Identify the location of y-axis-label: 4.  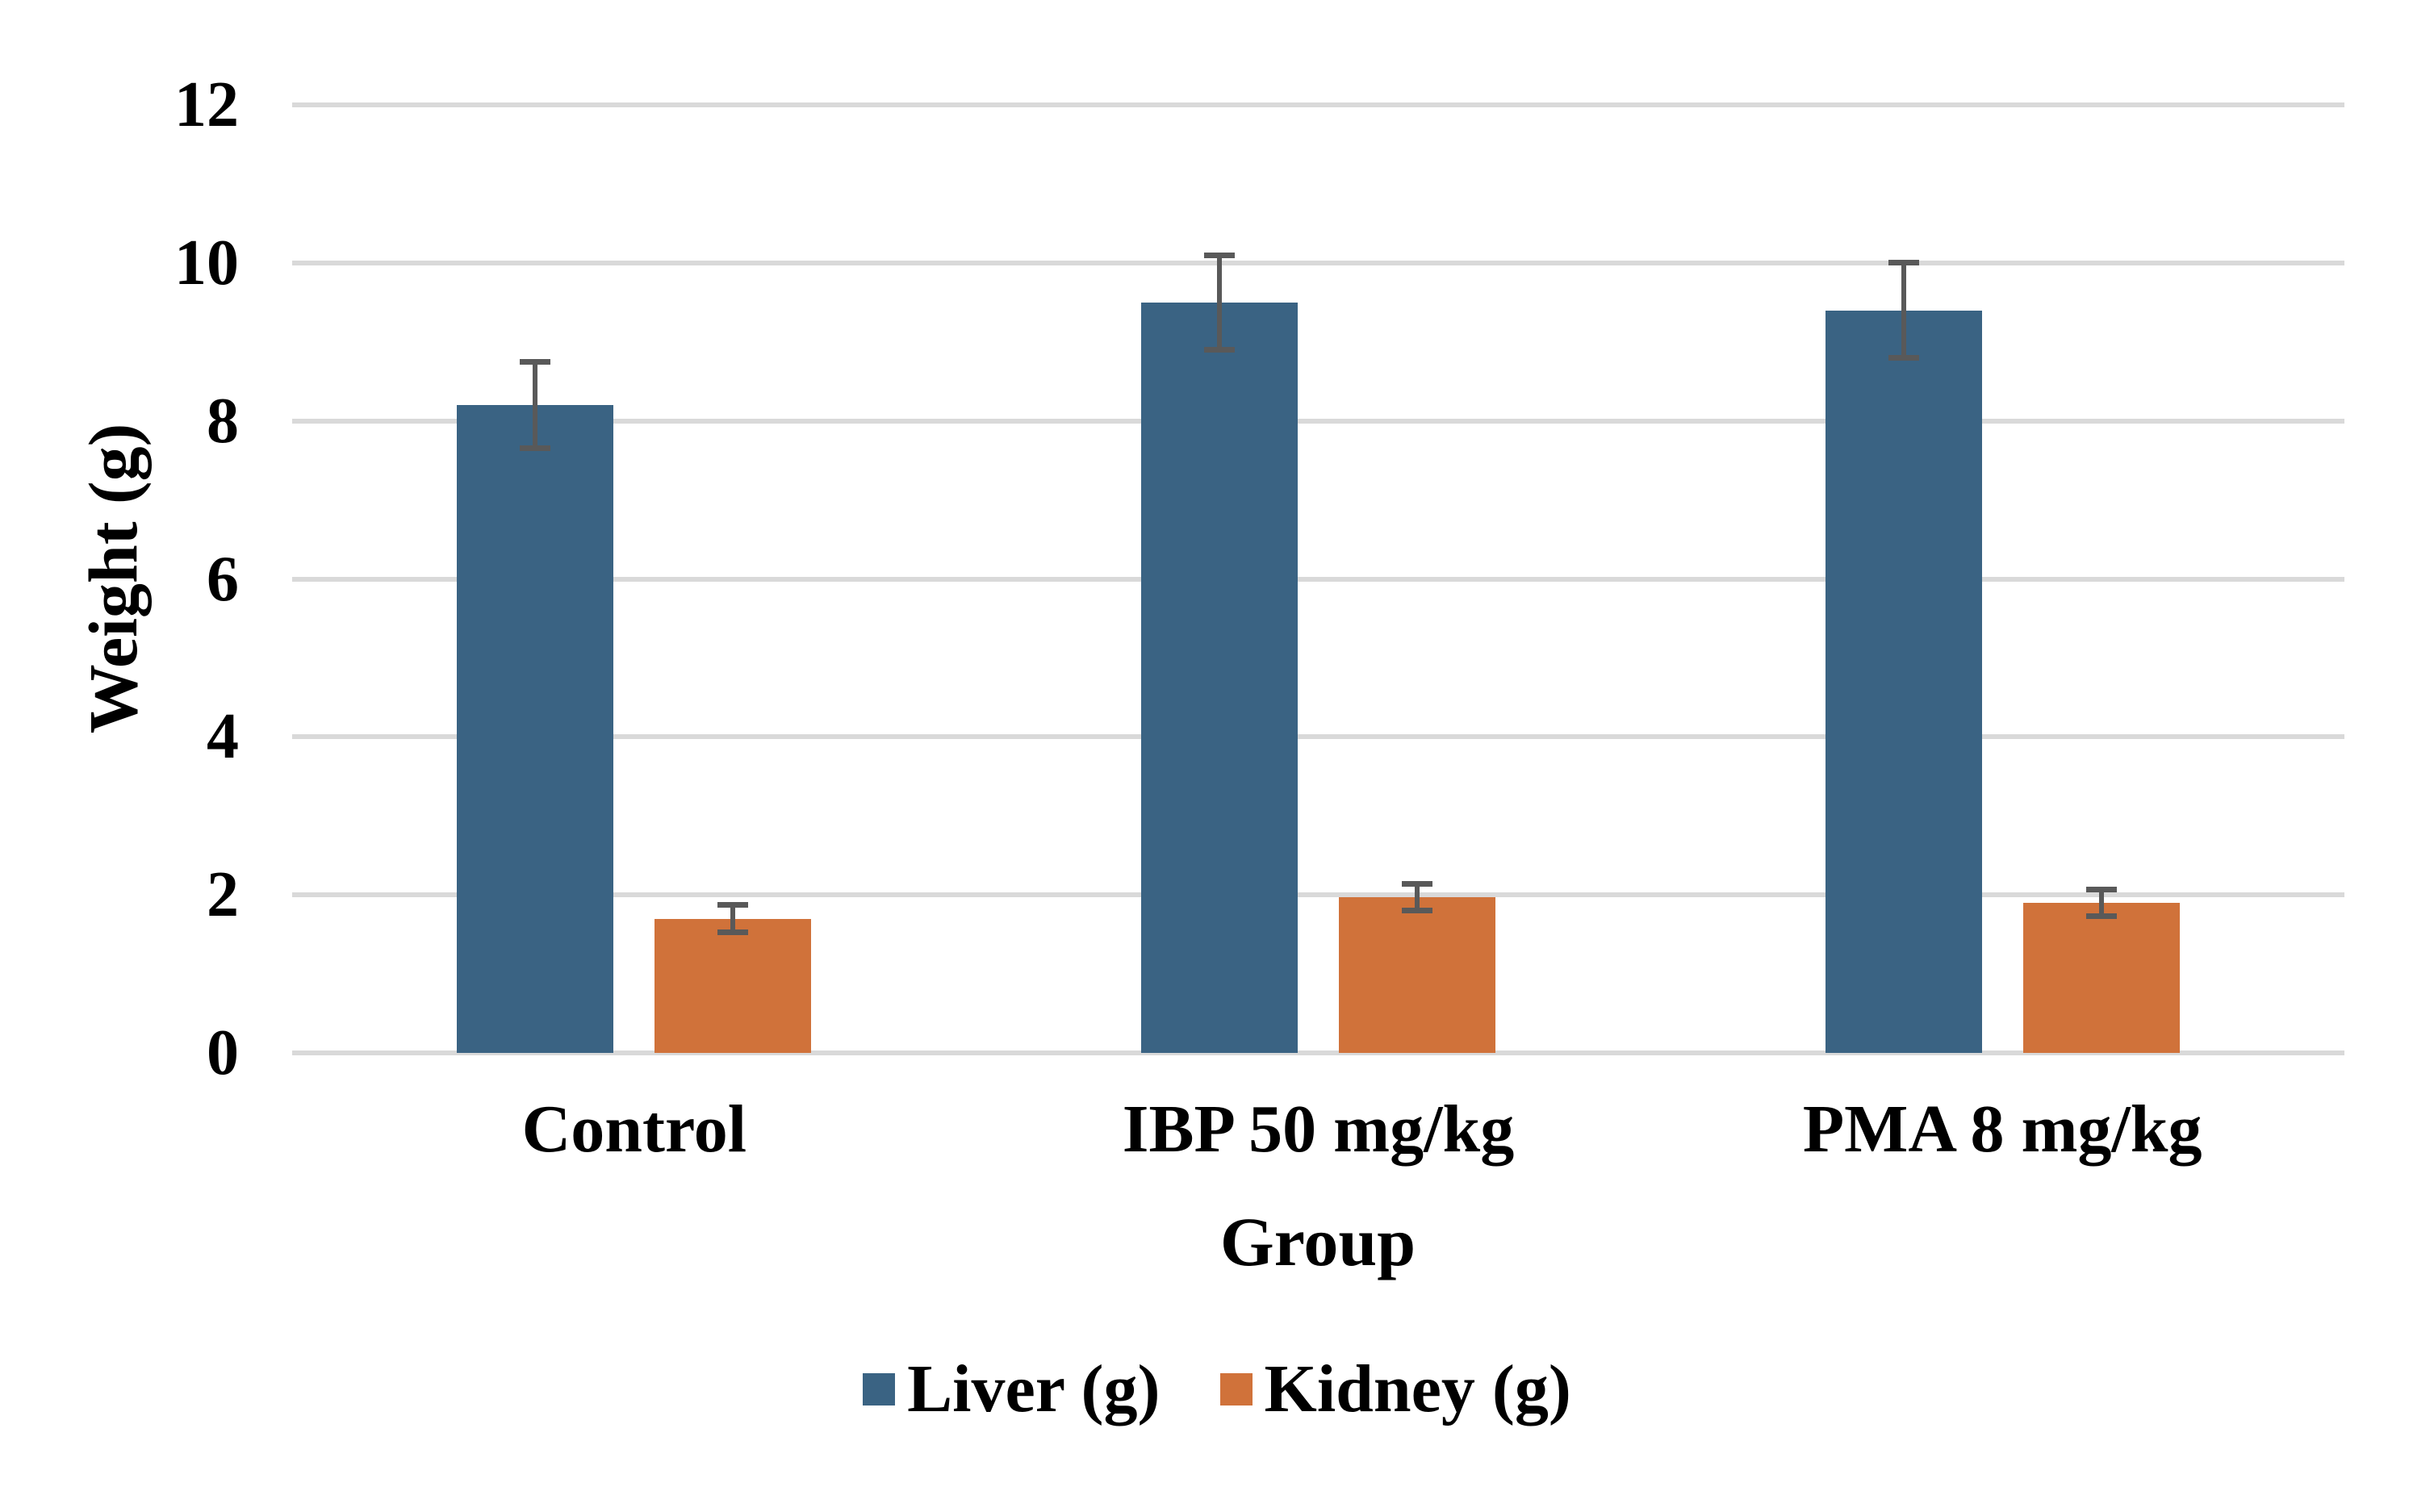
(223, 737).